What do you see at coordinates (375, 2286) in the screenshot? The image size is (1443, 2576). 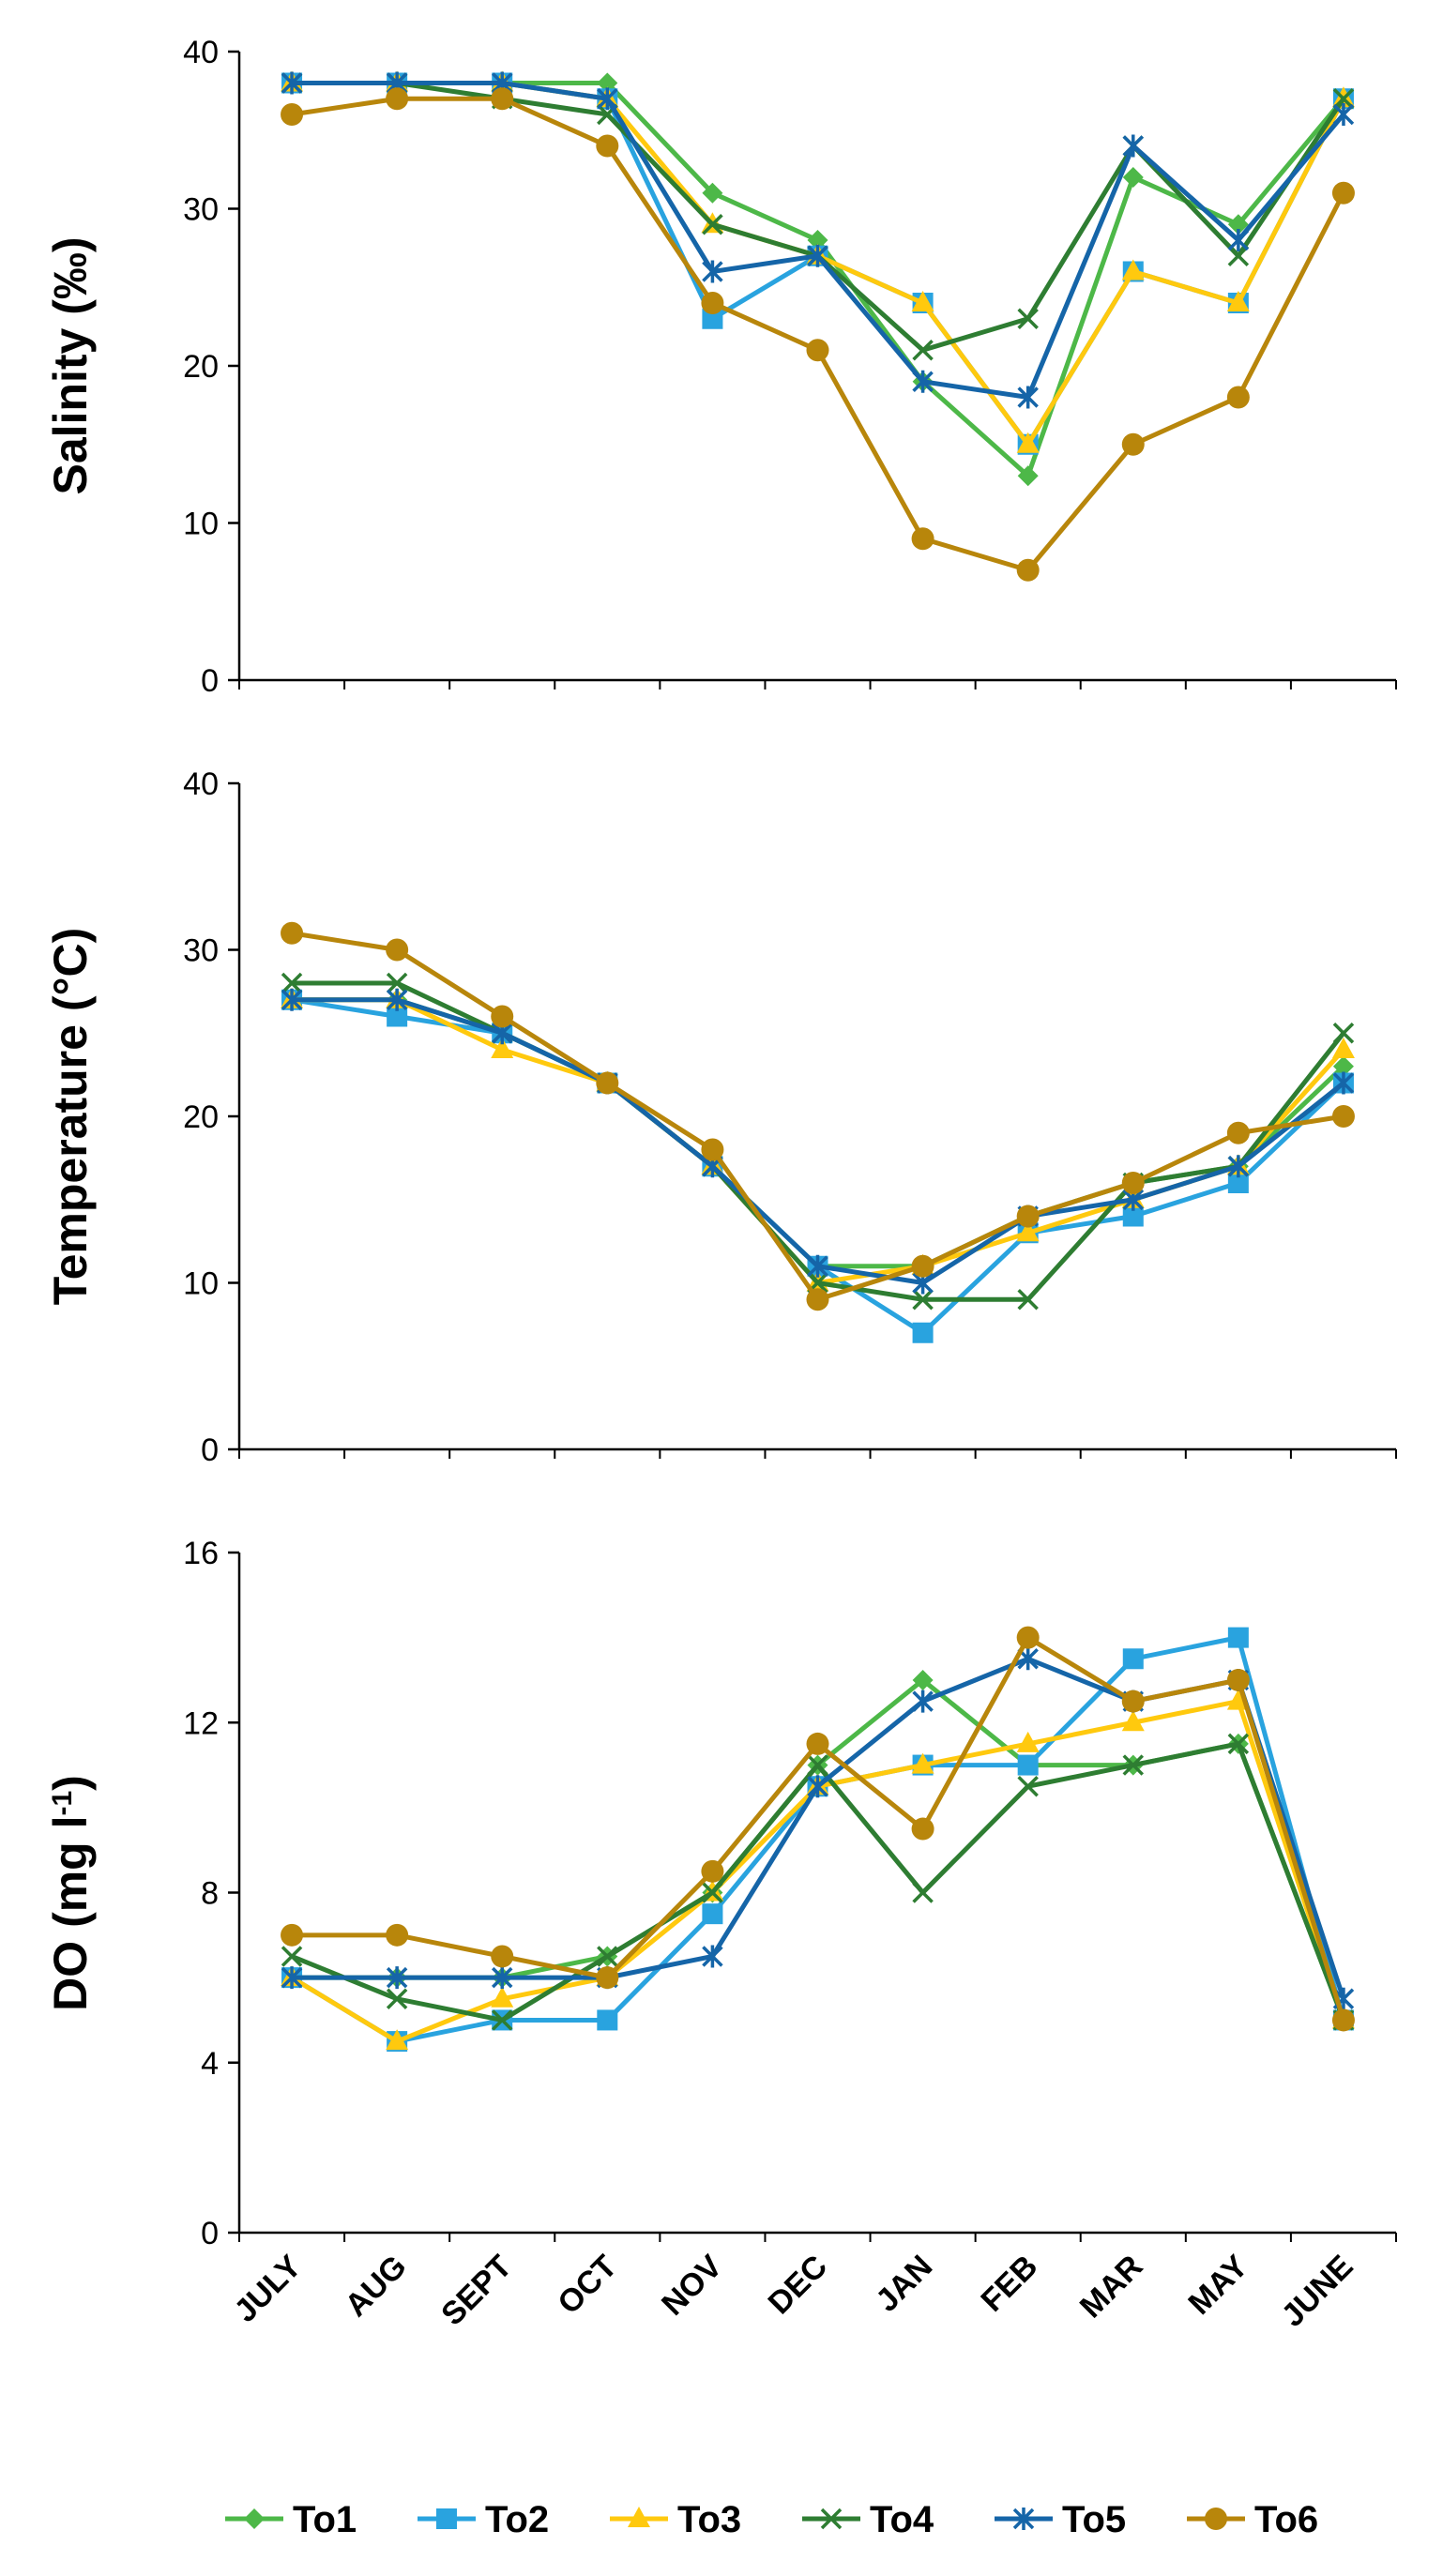 I see `x-tick-label: AUG` at bounding box center [375, 2286].